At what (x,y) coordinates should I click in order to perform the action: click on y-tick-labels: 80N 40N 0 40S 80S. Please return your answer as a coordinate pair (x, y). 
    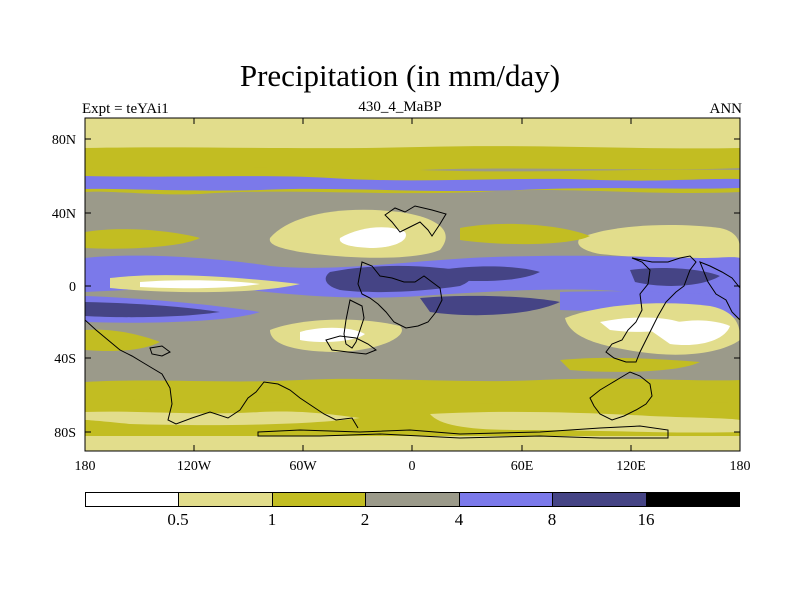
    Looking at the image, I should click on (64, 287).